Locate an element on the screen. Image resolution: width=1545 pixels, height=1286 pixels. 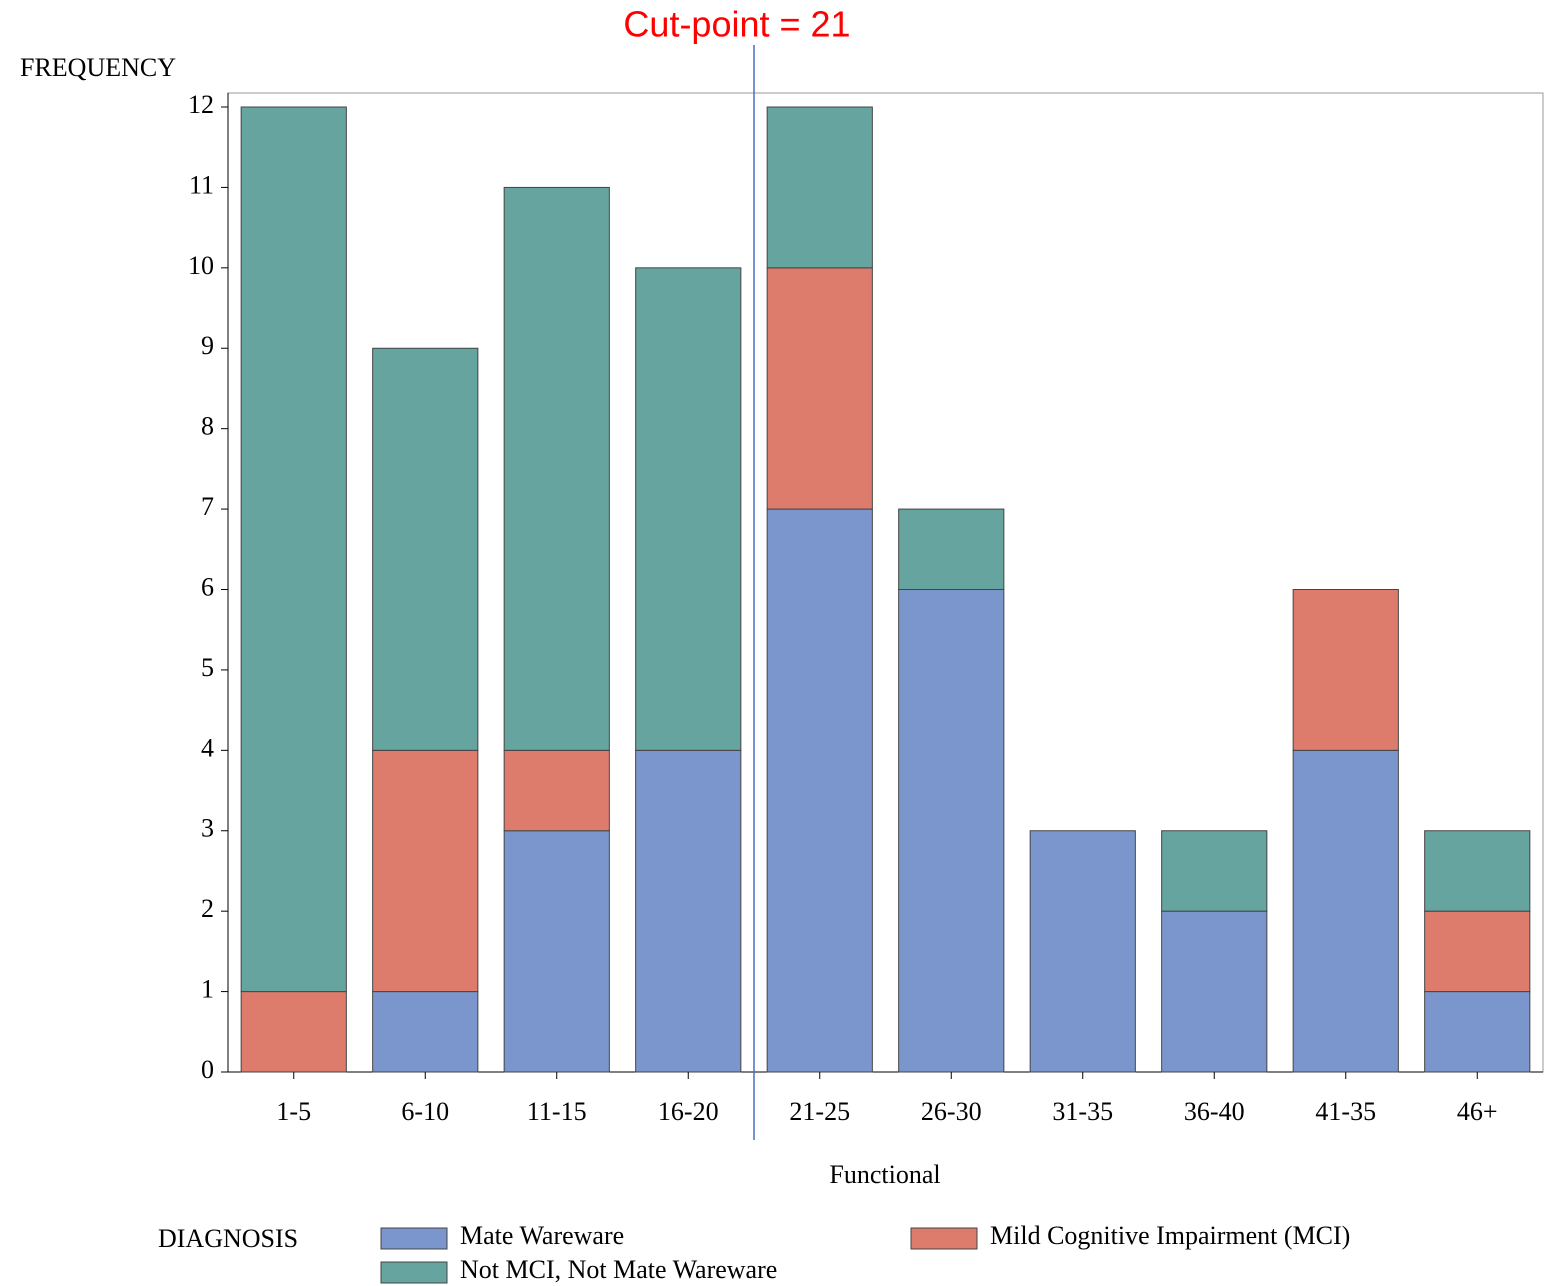
x-tick-label: 1-5 is located at coordinates (293, 1111).